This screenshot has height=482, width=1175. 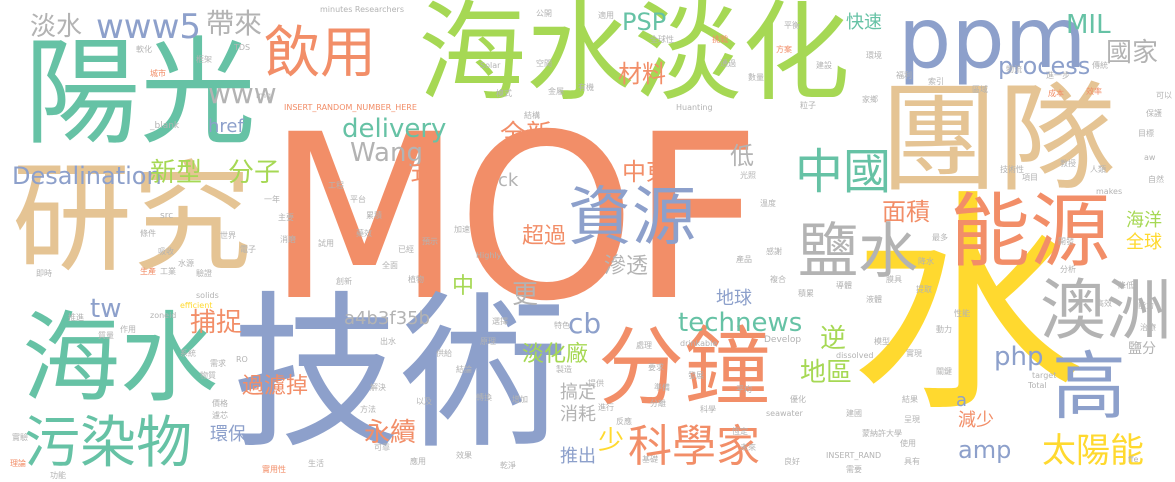 I want to click on word-xuyao: 需要, so click(x=854, y=469).